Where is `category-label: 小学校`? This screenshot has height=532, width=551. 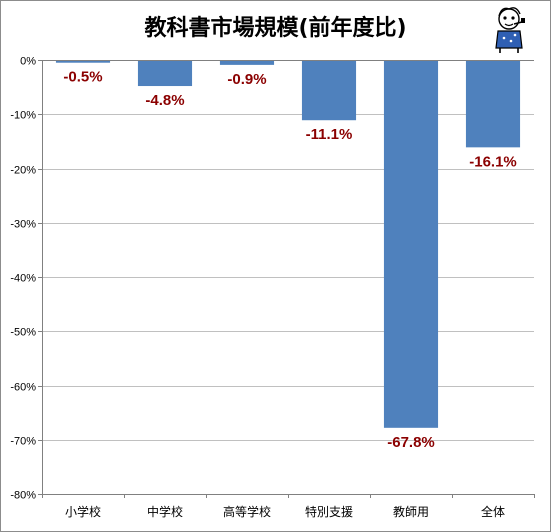 category-label: 小学校 is located at coordinates (83, 511).